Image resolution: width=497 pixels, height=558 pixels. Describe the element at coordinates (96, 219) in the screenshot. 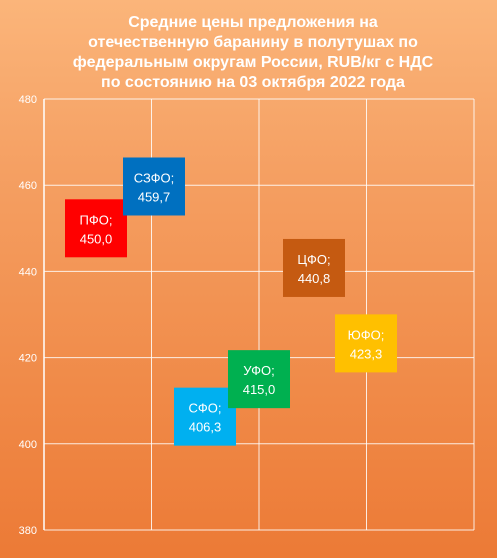

I see `point-label-name: ПФО;` at that location.